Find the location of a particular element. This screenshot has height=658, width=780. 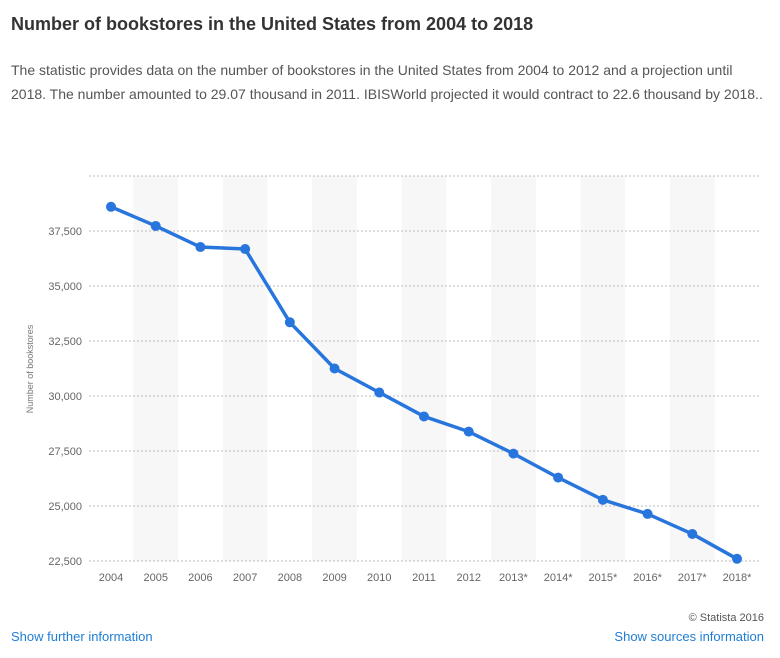

show-sources-information-link: Show sources information is located at coordinates (689, 636).